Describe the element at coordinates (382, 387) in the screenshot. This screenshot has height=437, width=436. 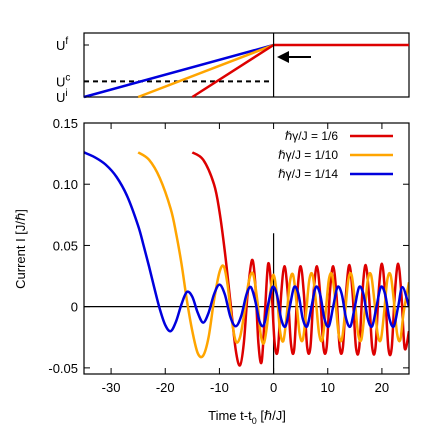
I see `x-tick-label: 20` at that location.